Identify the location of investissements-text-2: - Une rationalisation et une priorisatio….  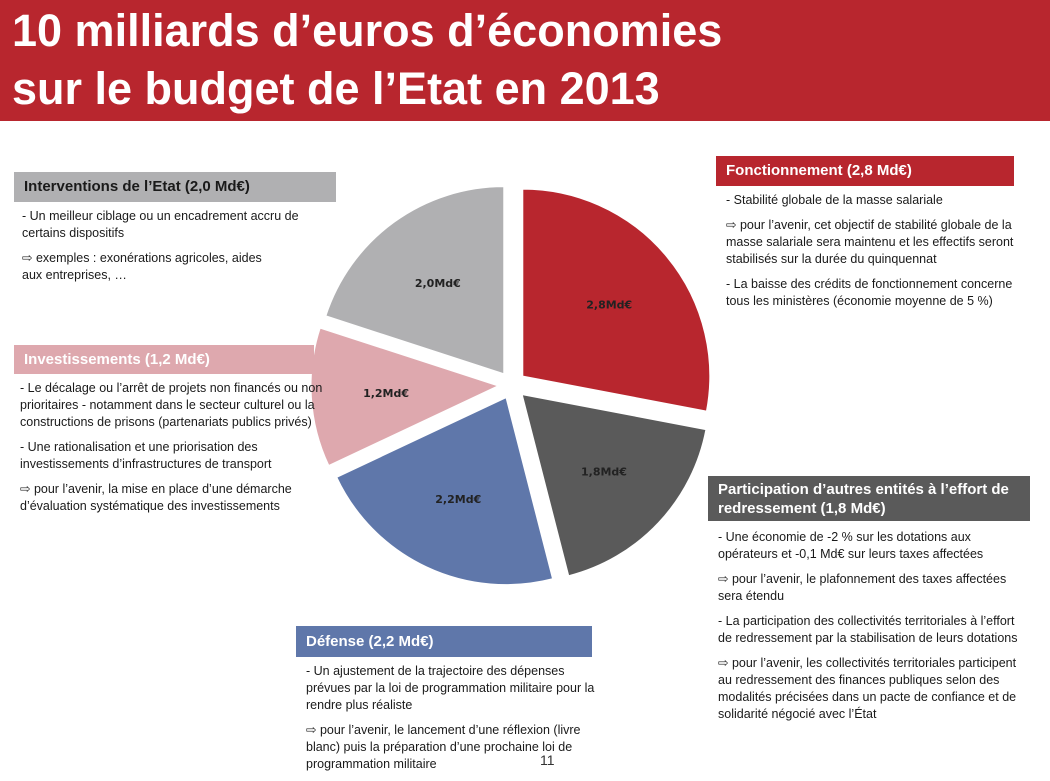
(146, 455).